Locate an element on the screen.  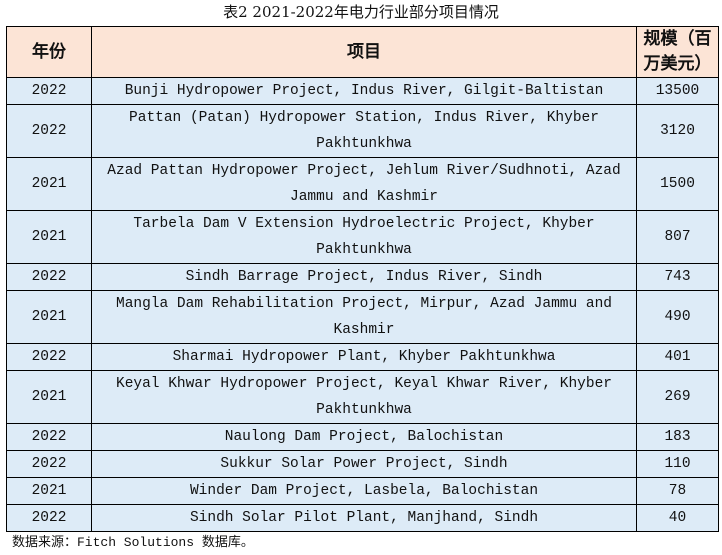
cell-project: Naulong Dam Project, Balochistan is located at coordinates (364, 437).